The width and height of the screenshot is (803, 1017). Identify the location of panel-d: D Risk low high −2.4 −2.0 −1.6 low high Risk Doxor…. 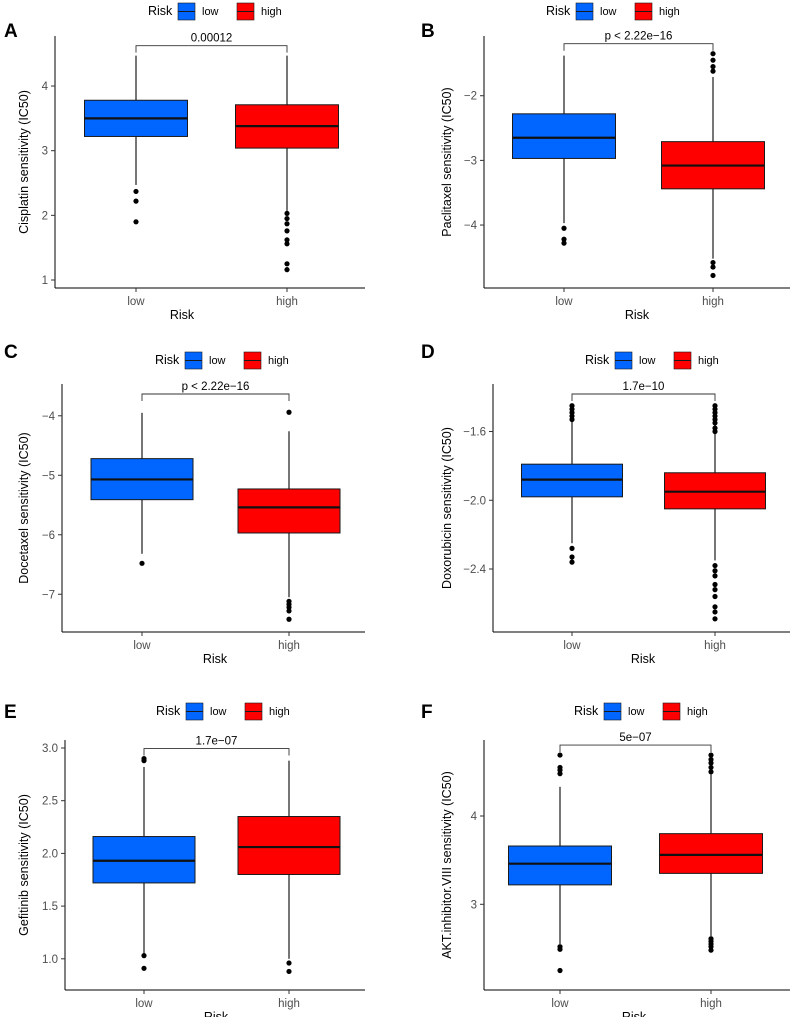
(605, 504).